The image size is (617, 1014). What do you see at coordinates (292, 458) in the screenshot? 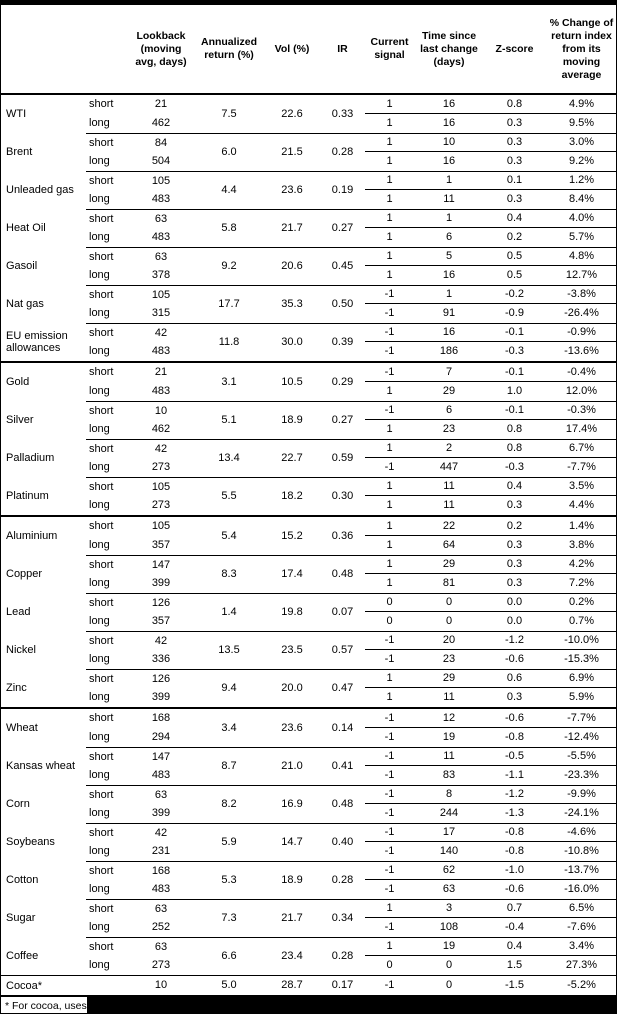
I see `vol-value: 22.7` at bounding box center [292, 458].